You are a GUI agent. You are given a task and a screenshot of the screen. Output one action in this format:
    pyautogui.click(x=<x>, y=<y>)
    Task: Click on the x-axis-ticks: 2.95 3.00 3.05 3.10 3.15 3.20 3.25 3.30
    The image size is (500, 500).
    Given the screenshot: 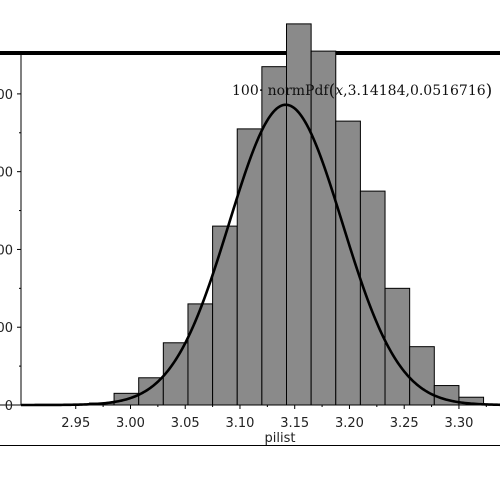 What is the action you would take?
    pyautogui.click(x=274, y=418)
    